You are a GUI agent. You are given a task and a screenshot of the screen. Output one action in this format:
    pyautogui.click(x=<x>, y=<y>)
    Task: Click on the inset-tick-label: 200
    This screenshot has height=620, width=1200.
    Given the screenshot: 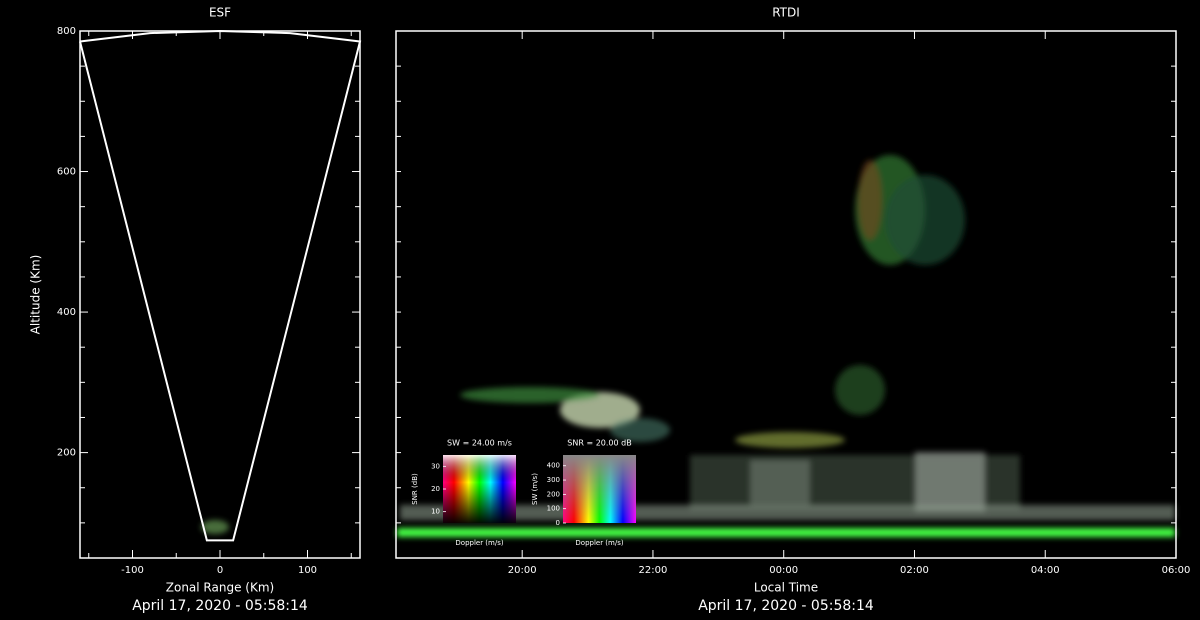 What is the action you would take?
    pyautogui.click(x=553, y=494)
    